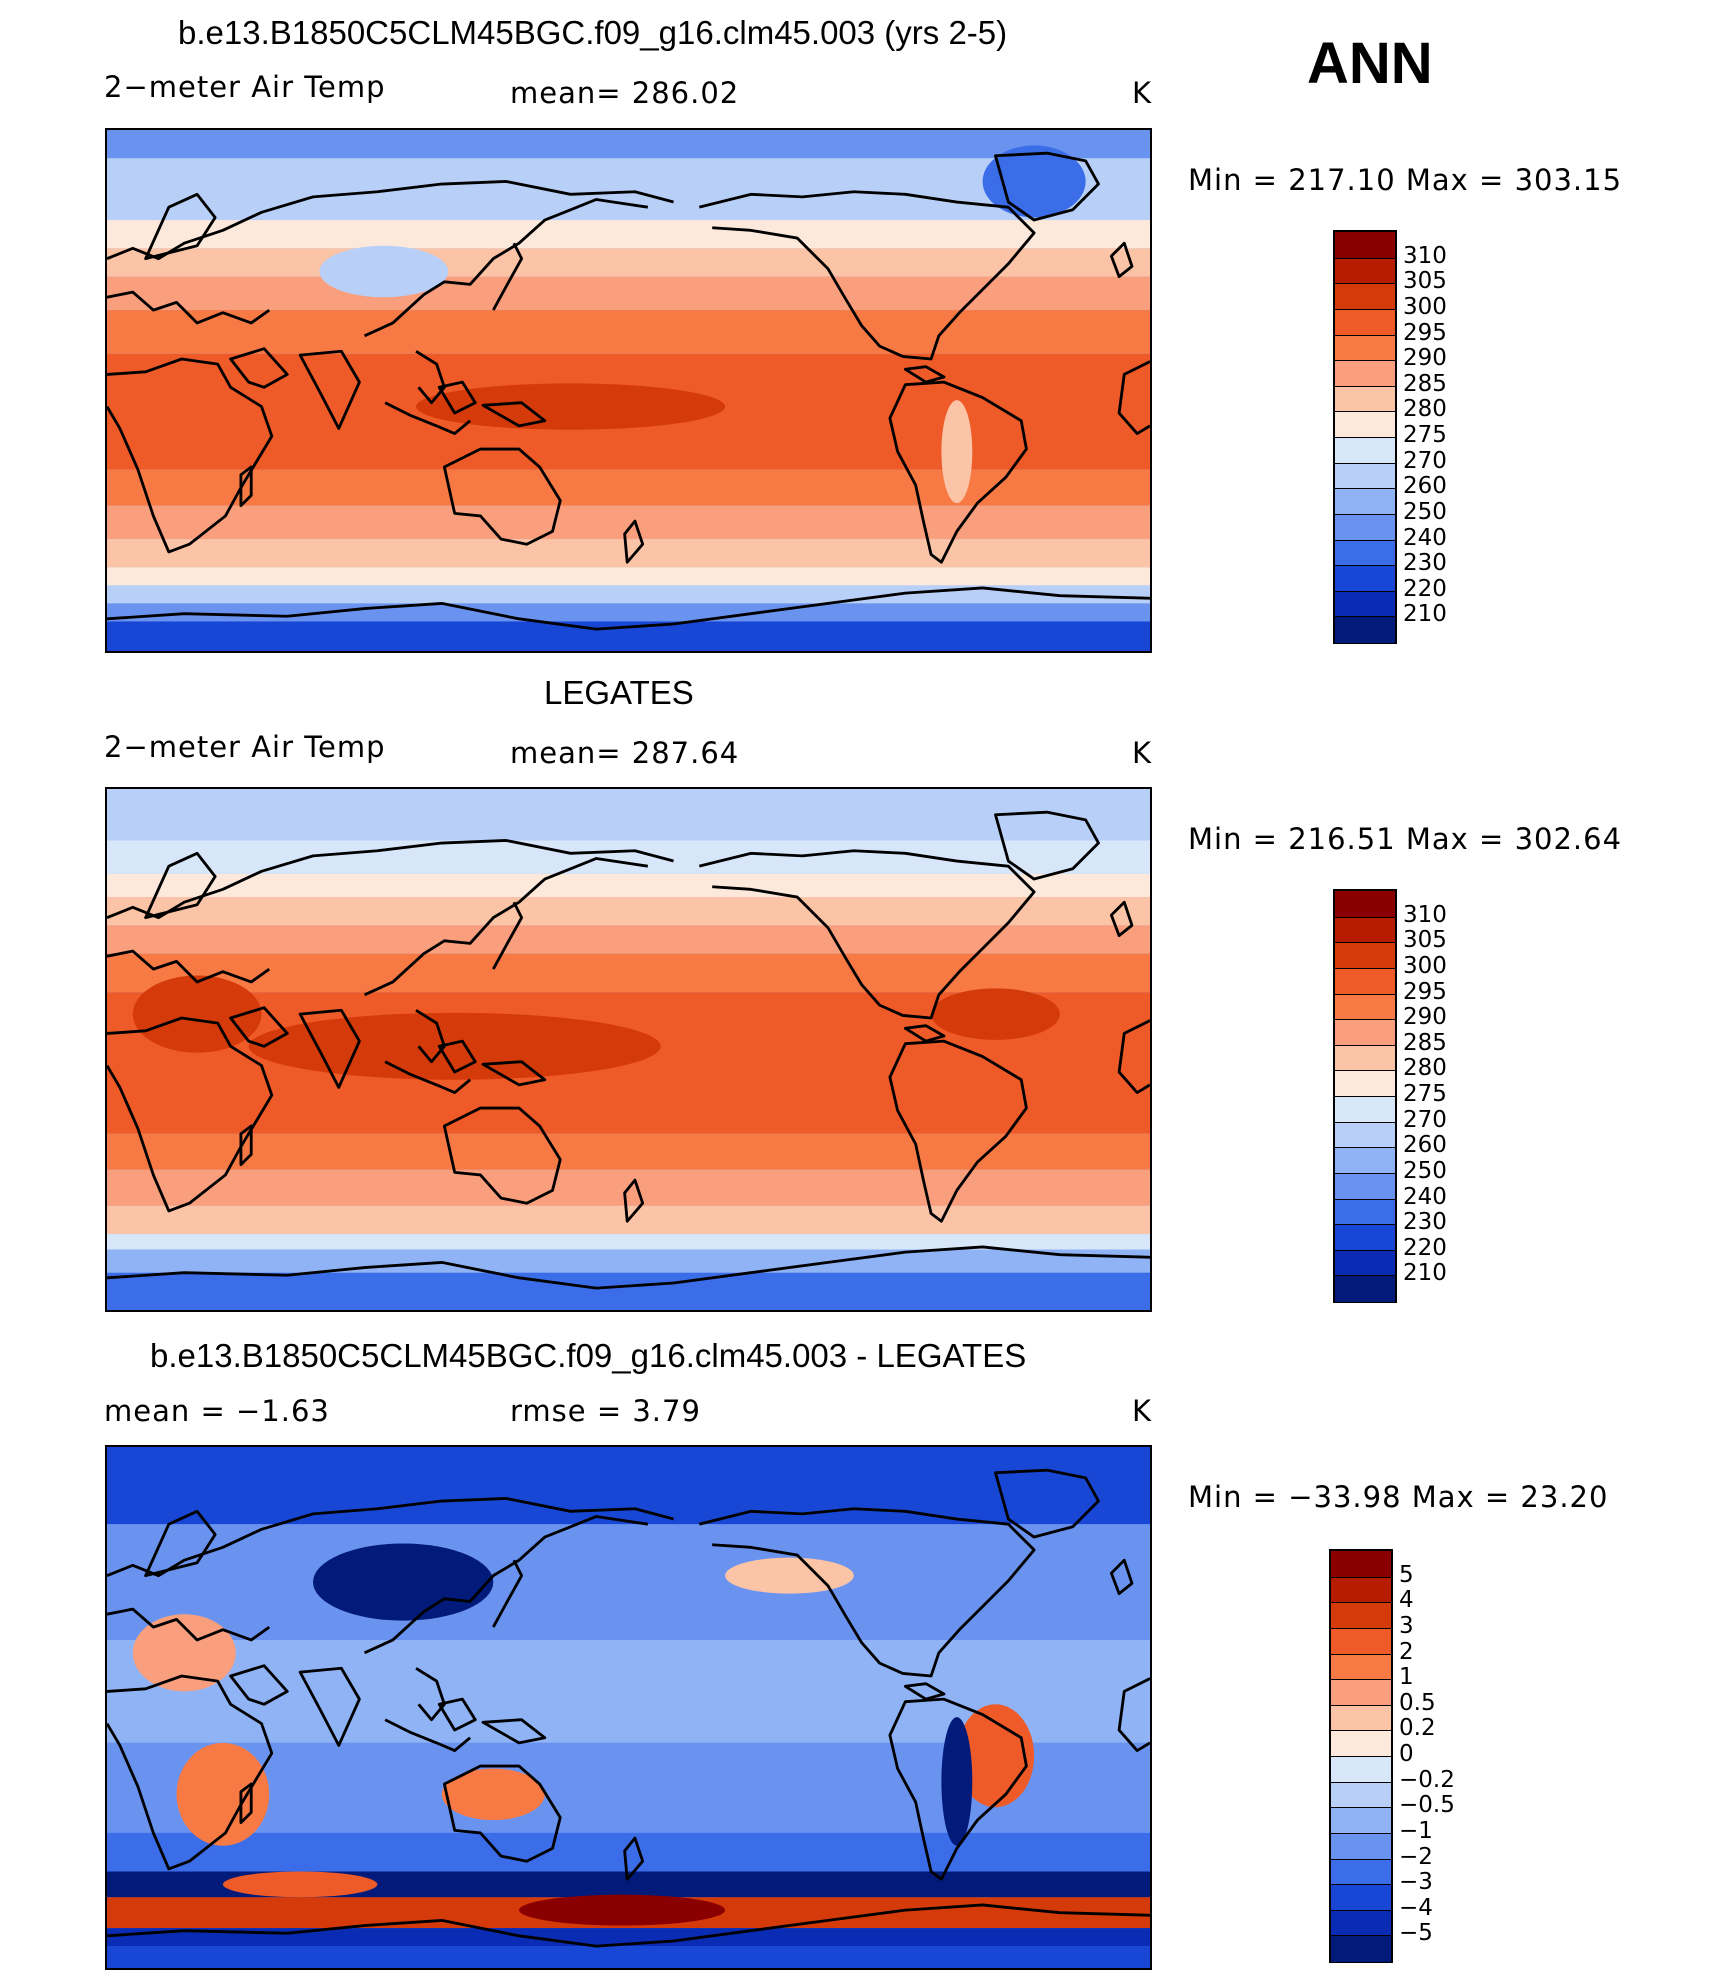  What do you see at coordinates (245, 87) in the screenshot?
I see `panel-1-variable-label: 2−meter Air Temp` at bounding box center [245, 87].